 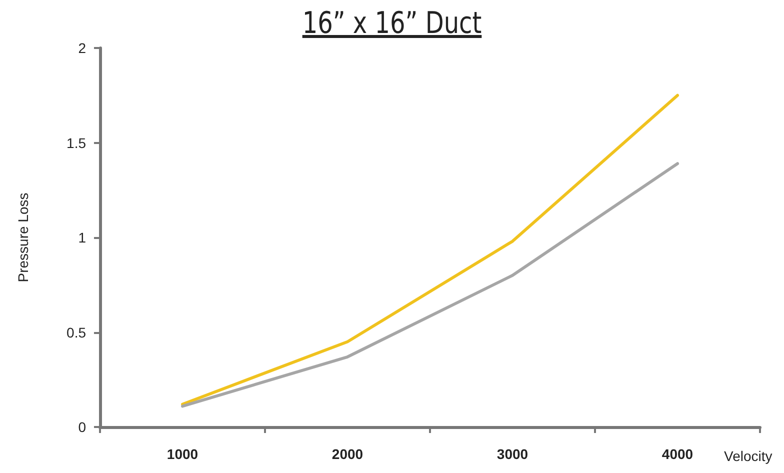 What do you see at coordinates (748, 456) in the screenshot?
I see `x-axis-title: Velocity` at bounding box center [748, 456].